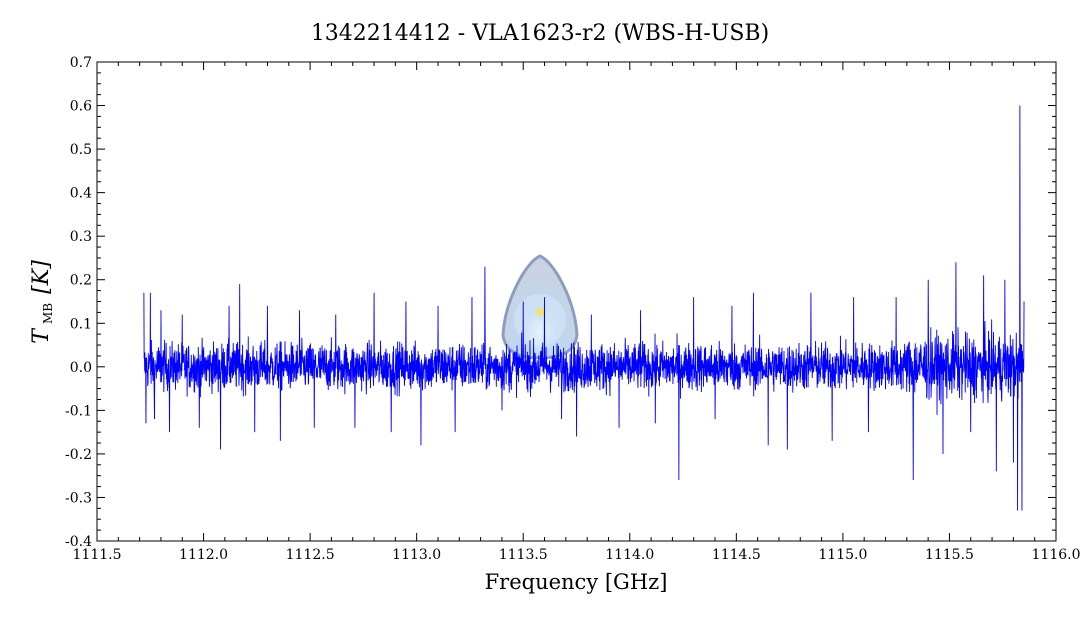 The width and height of the screenshot is (1080, 618). What do you see at coordinates (48, 313) in the screenshot?
I see `y-axis-label-subscript: MB` at bounding box center [48, 313].